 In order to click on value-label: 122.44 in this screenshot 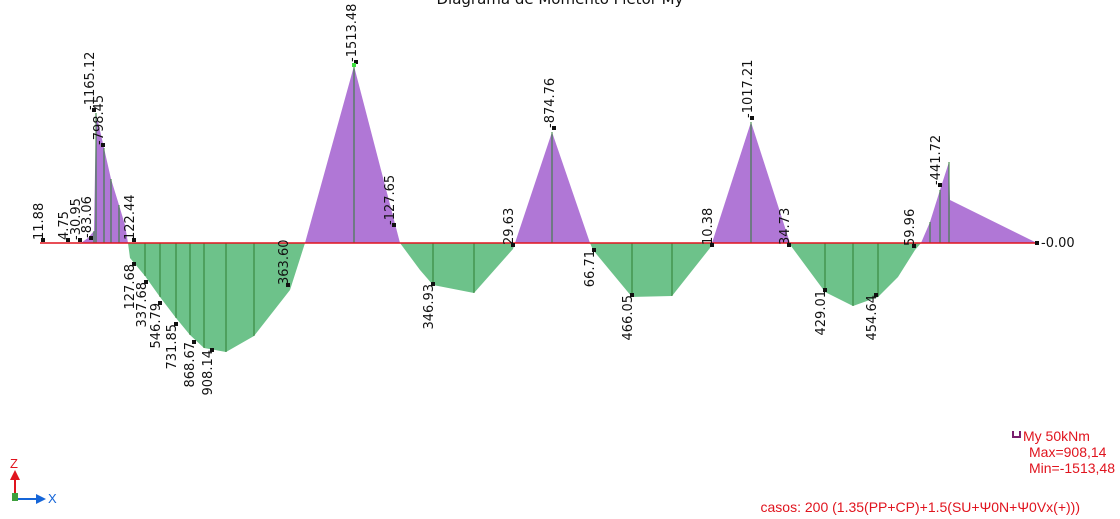, I will do `click(130, 218)`.